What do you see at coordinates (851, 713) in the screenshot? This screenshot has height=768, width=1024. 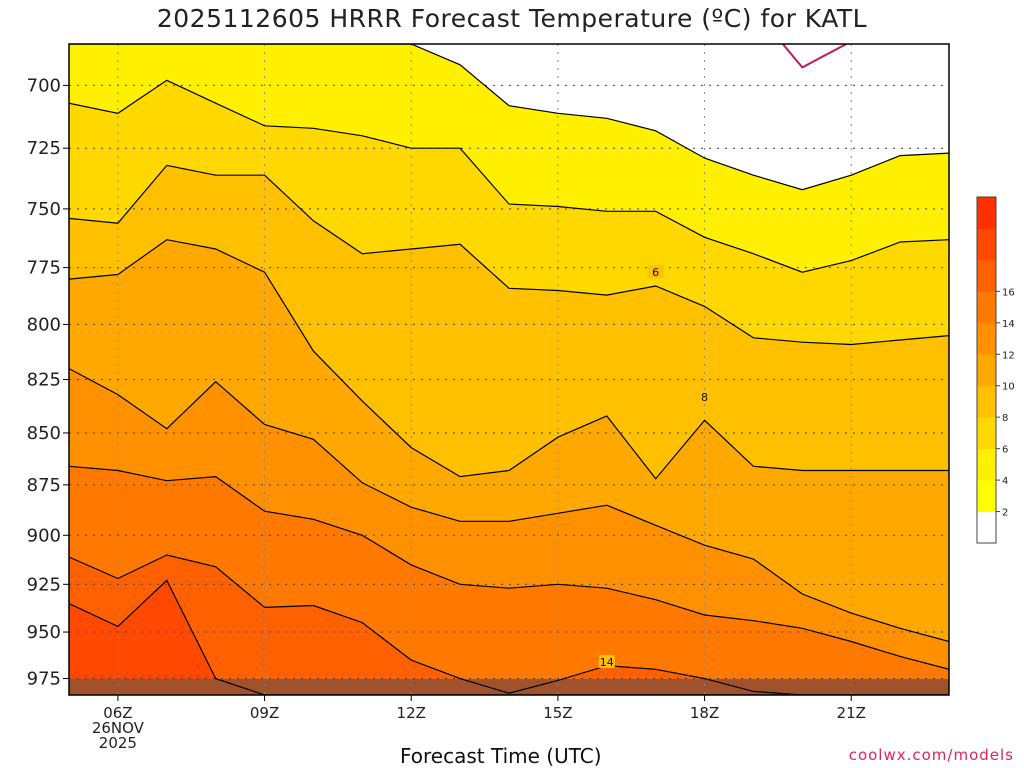 I see `x-tick-label: 21Z` at bounding box center [851, 713].